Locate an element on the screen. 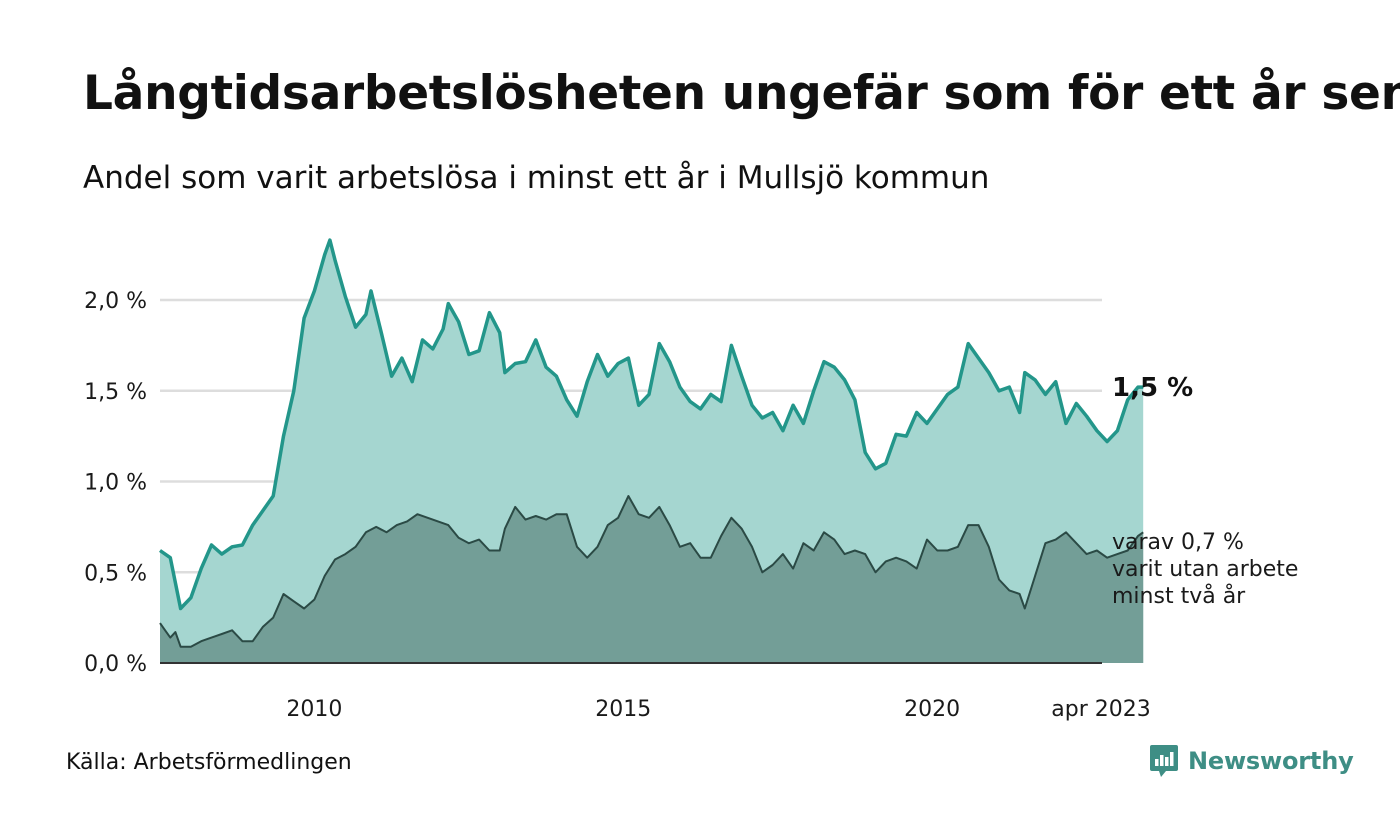  newsworthy-logo-icon is located at coordinates (1164, 761).